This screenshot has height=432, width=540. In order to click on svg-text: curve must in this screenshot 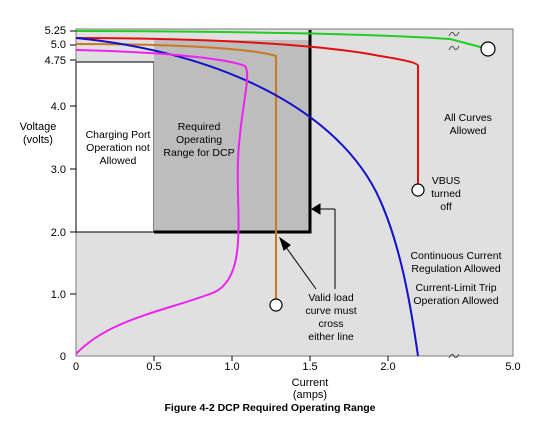, I will do `click(330, 311)`.